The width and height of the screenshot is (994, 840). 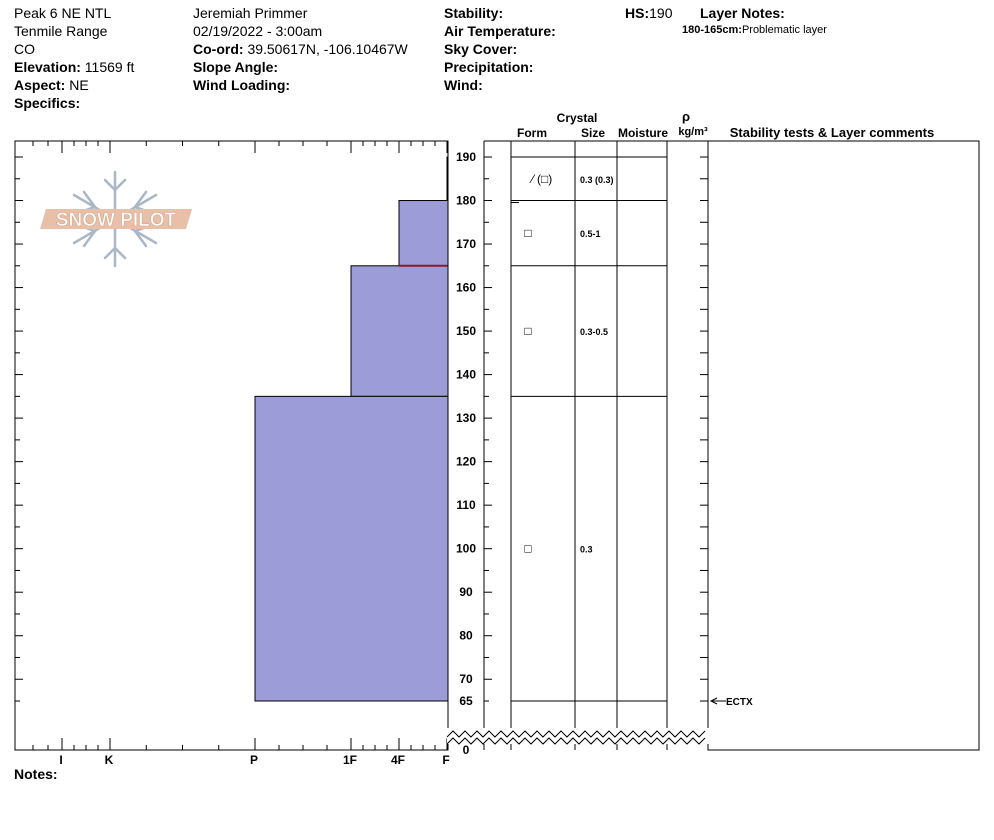 What do you see at coordinates (466, 505) in the screenshot?
I see `depth-label-110: 110` at bounding box center [466, 505].